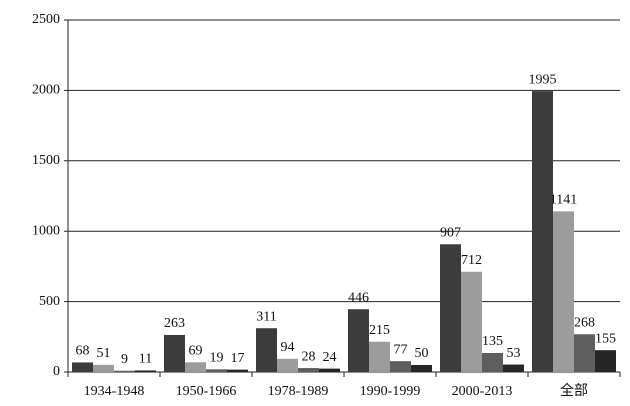  I want to click on value-label: 94, so click(288, 347).